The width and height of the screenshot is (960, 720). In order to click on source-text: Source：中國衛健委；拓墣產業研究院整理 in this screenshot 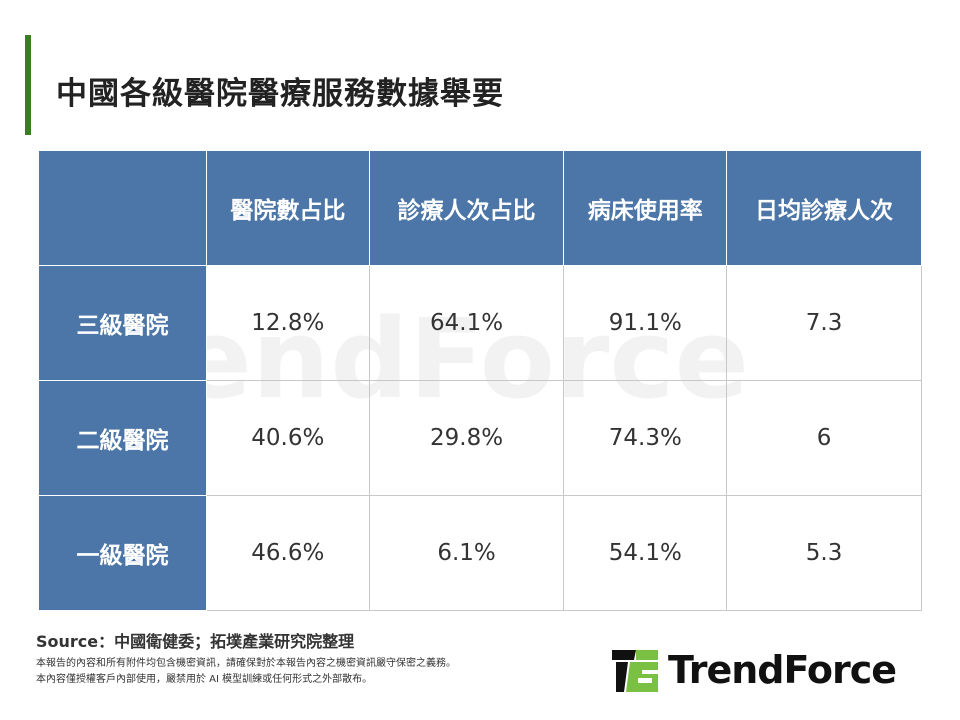, I will do `click(195, 641)`.